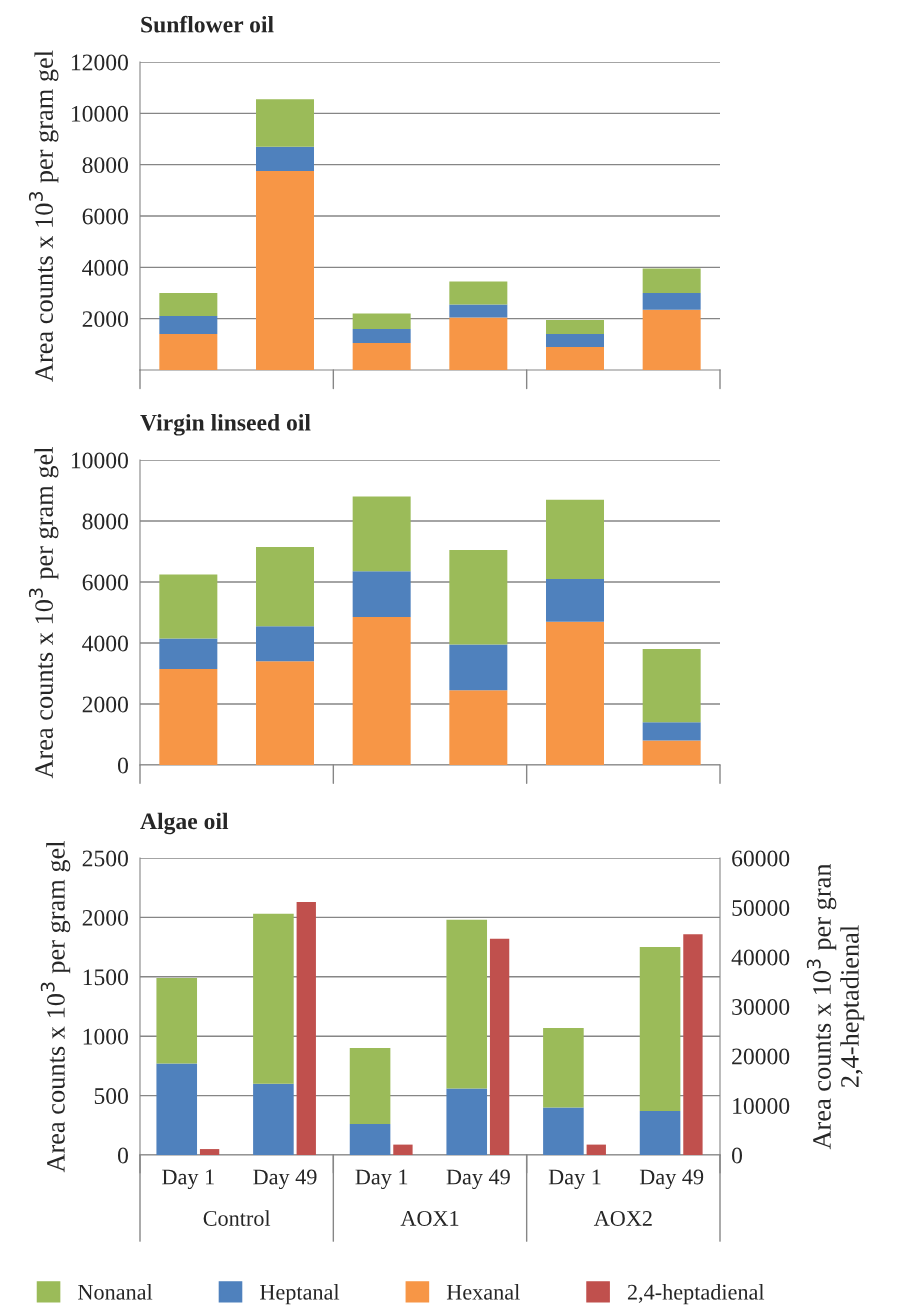 Image resolution: width=905 pixels, height=1313 pixels. I want to click on text: AOX1, so click(429, 1218).